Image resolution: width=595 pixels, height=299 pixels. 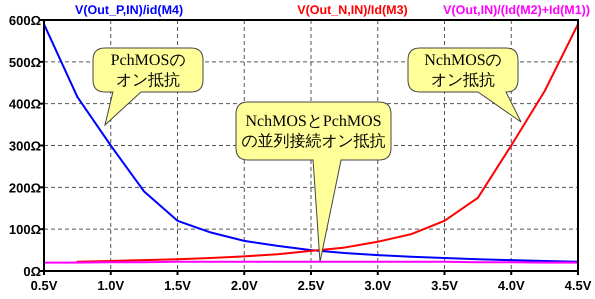 What do you see at coordinates (24, 20) in the screenshot?
I see `y-tick-label: 600Ω` at bounding box center [24, 20].